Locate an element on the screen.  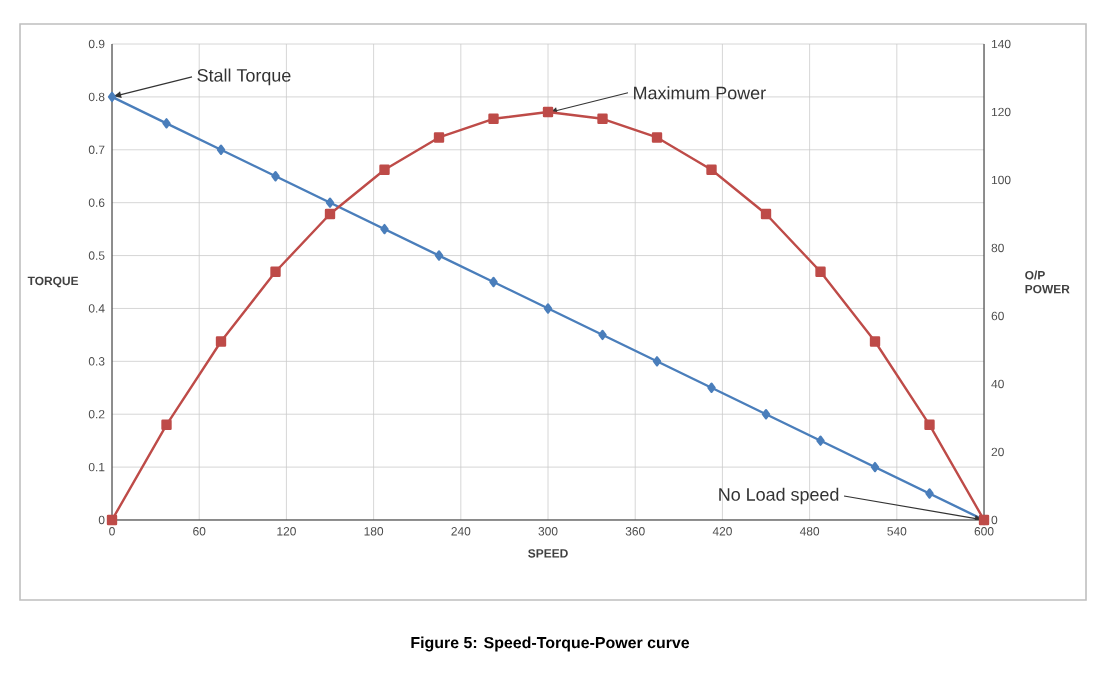
annotation: Stall Torque is located at coordinates (244, 77).